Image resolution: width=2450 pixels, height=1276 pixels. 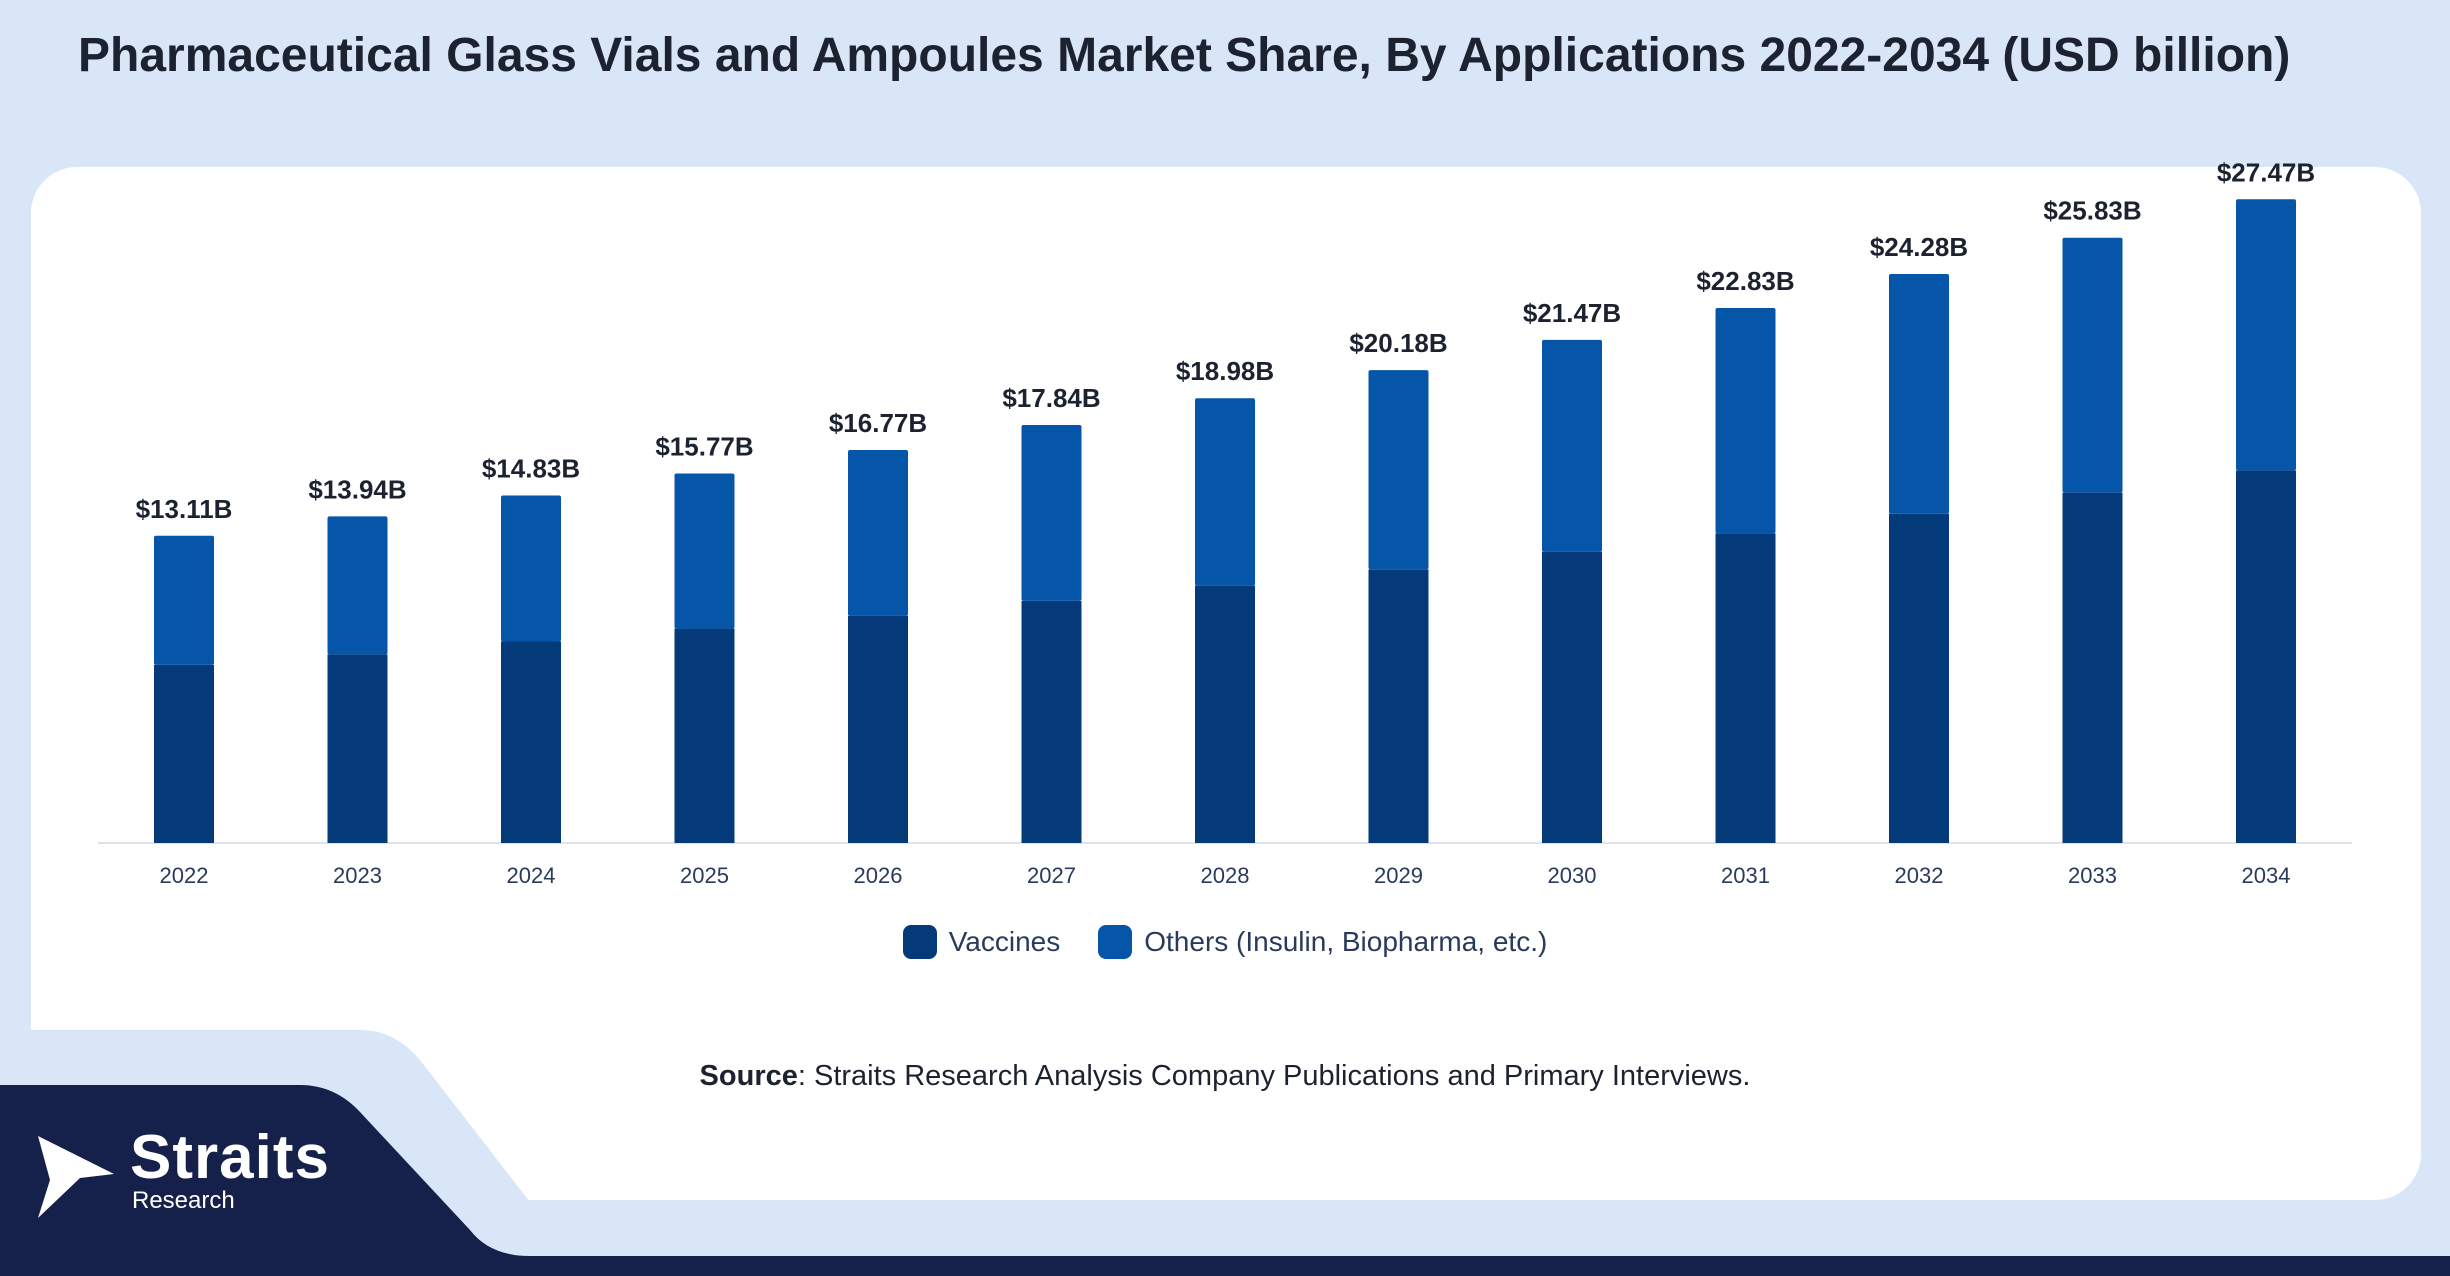 What do you see at coordinates (184, 509) in the screenshot?
I see `bar-total-label-2022: $13.11B` at bounding box center [184, 509].